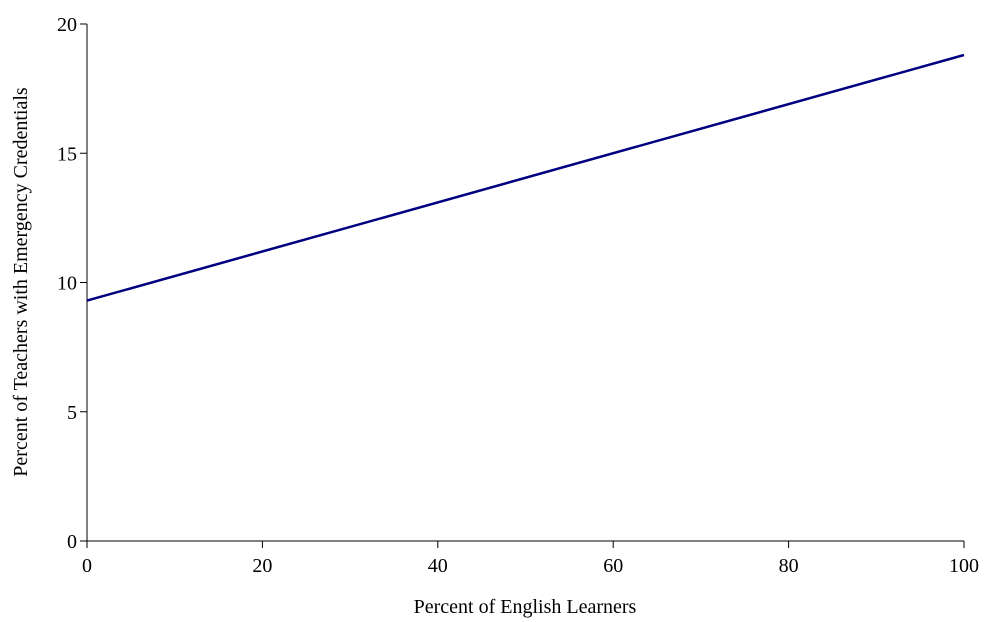  Describe the element at coordinates (72, 413) in the screenshot. I see `y-tick-label: 5` at that location.